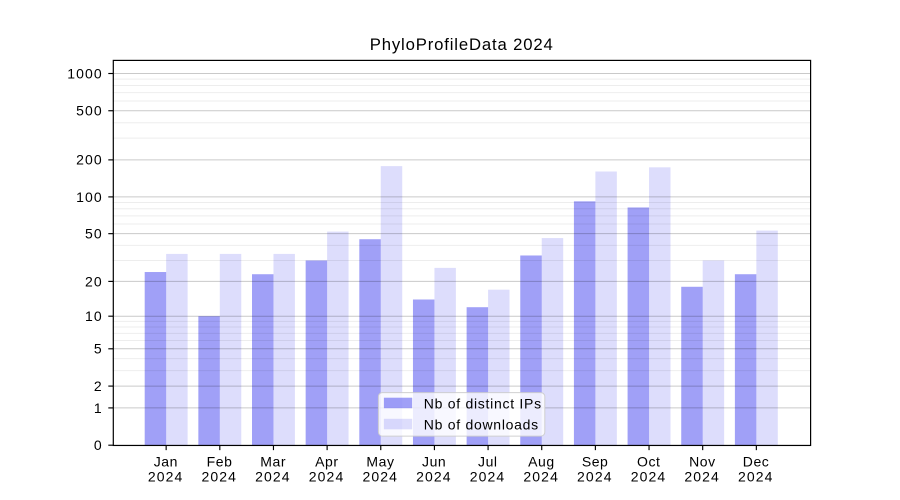  I want to click on svg-text: May, so click(380, 461).